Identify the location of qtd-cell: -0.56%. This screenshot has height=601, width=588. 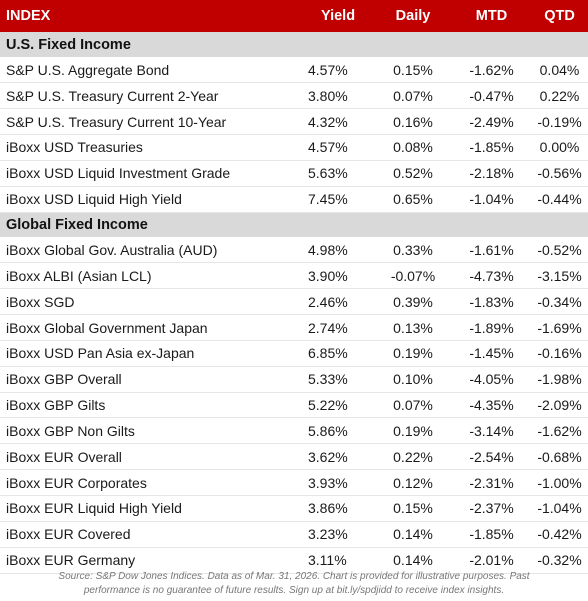
(559, 173).